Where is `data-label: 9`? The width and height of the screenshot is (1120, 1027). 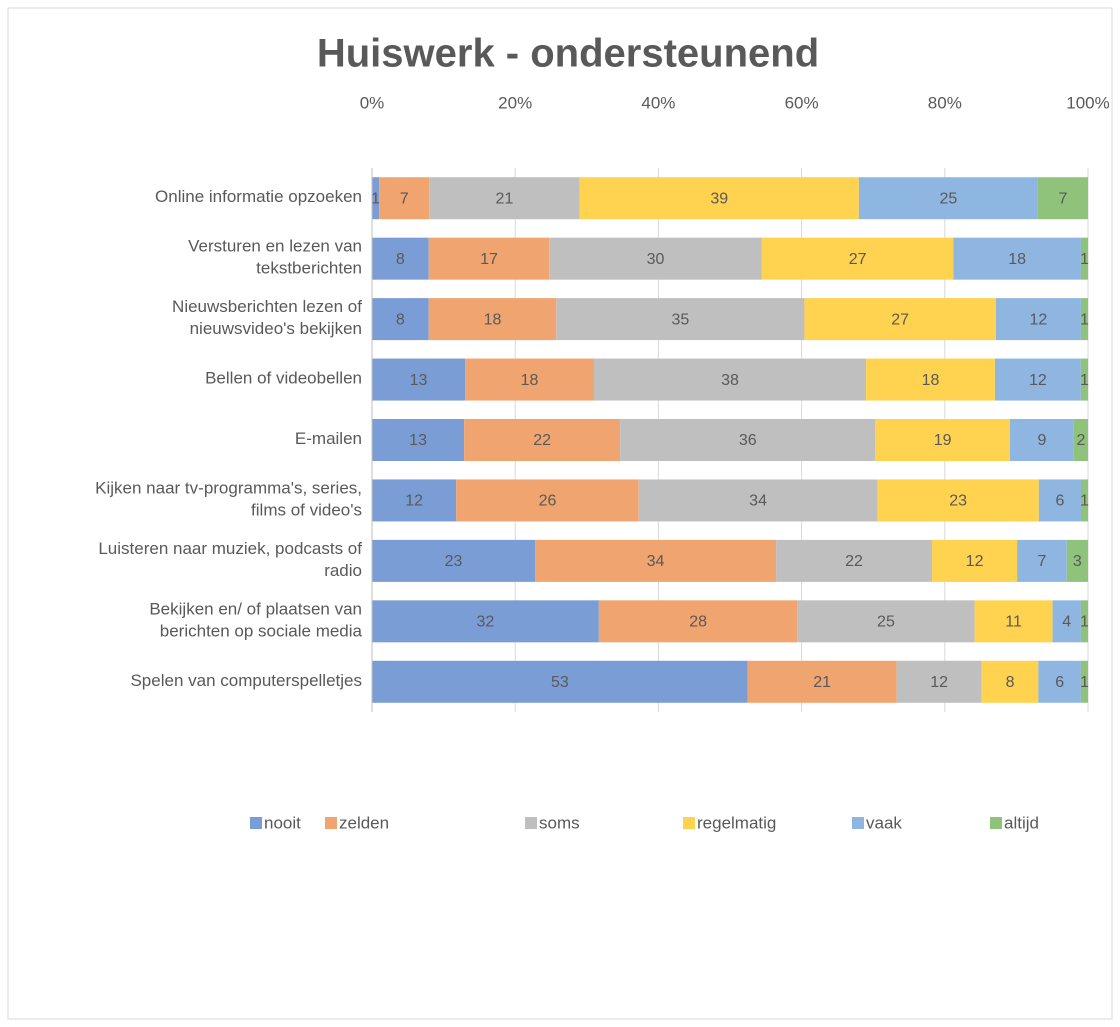
data-label: 9 is located at coordinates (1041, 440).